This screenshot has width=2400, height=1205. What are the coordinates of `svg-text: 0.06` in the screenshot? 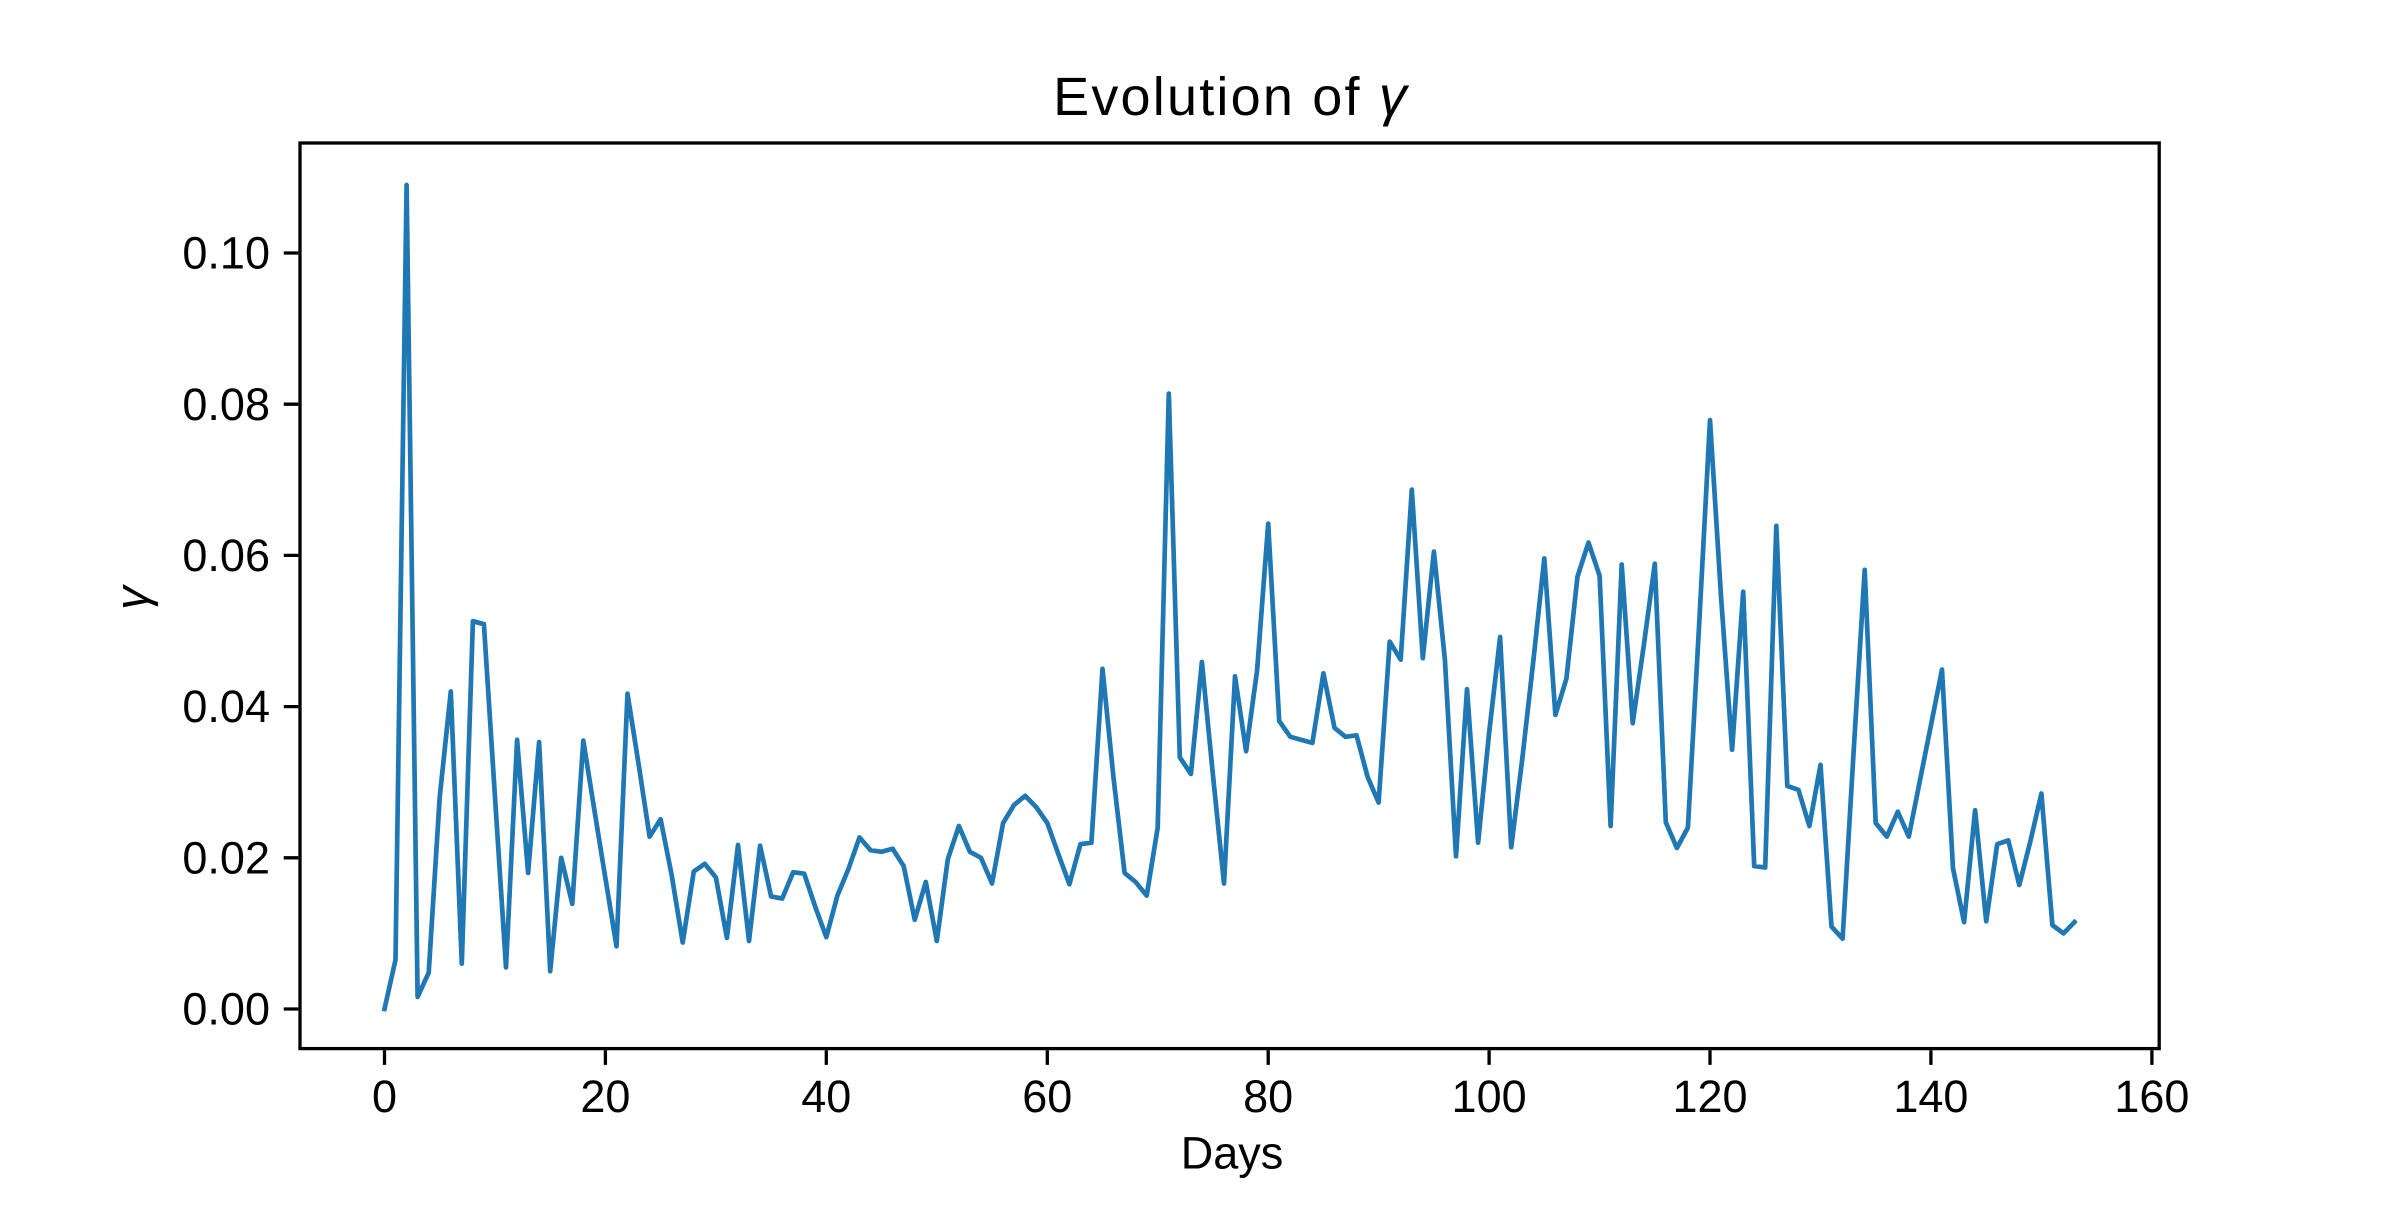 It's located at (226, 555).